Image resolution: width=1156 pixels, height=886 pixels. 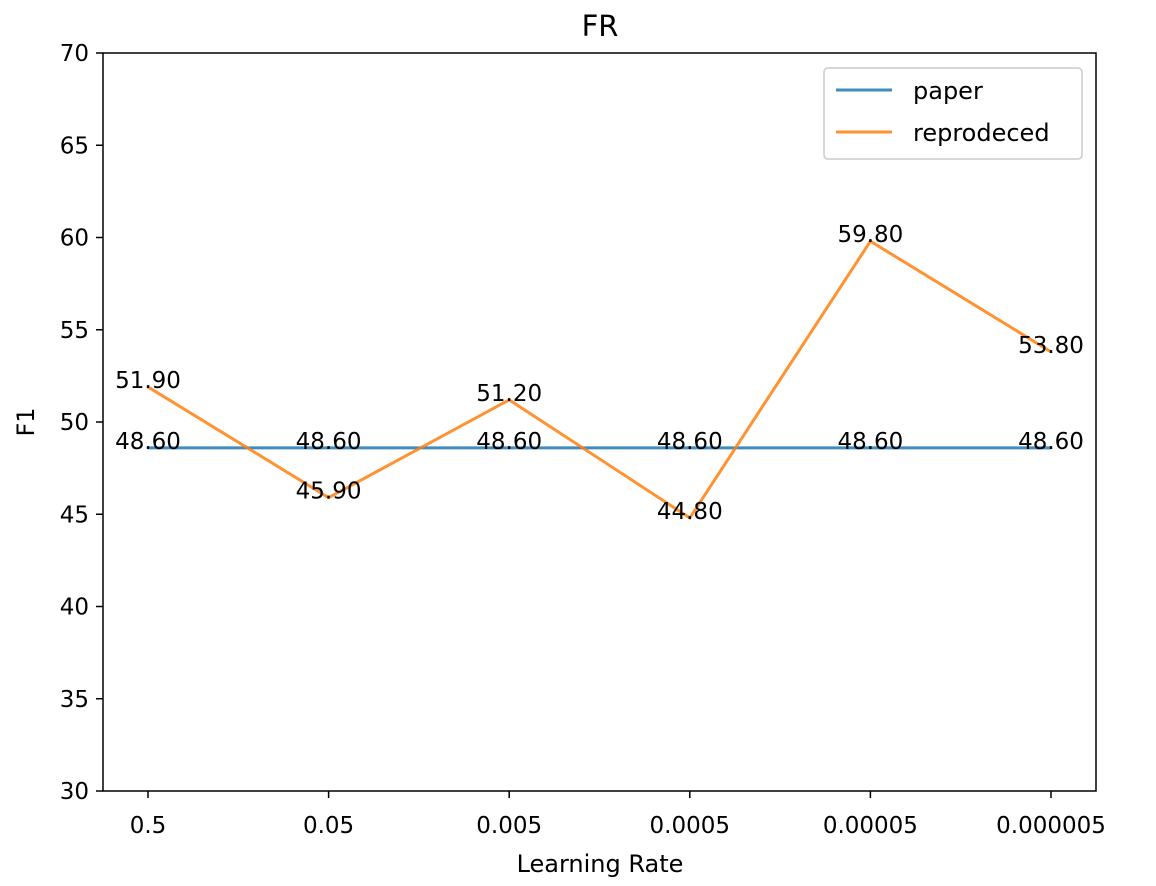 I want to click on y-tick-label: 30, so click(x=74, y=792).